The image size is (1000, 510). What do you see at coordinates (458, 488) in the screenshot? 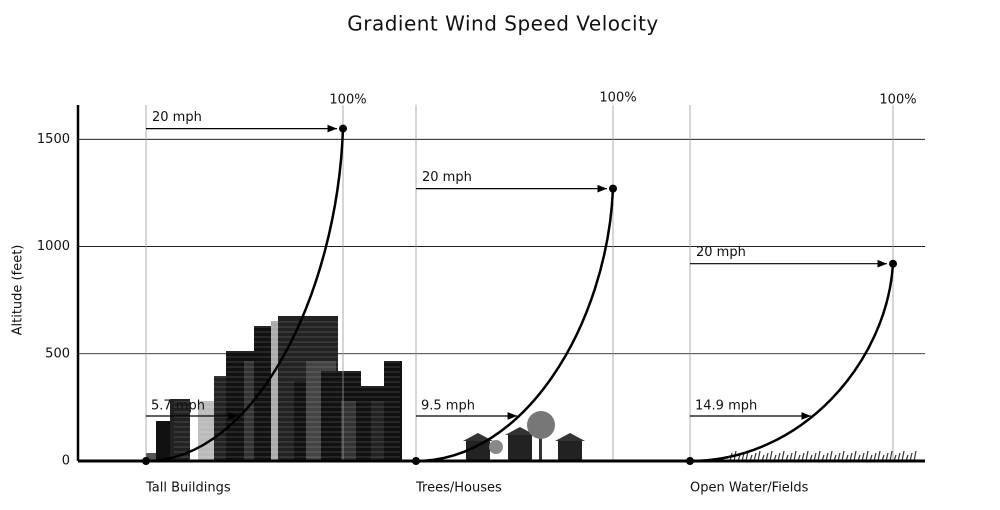
I see `category-label: Trees/Houses` at bounding box center [458, 488].